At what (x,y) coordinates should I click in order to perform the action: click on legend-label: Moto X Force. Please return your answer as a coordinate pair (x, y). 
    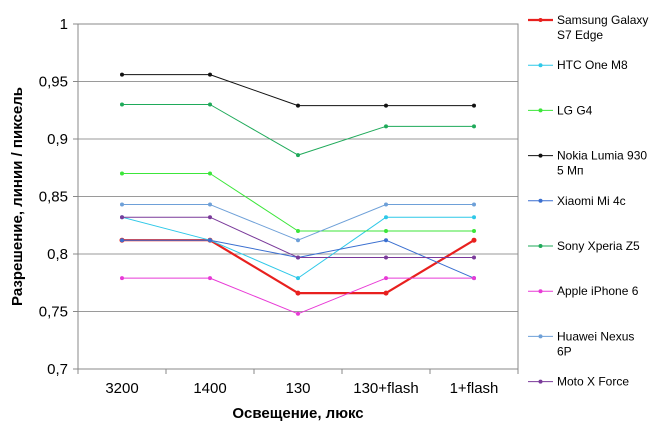
    Looking at the image, I should click on (593, 382).